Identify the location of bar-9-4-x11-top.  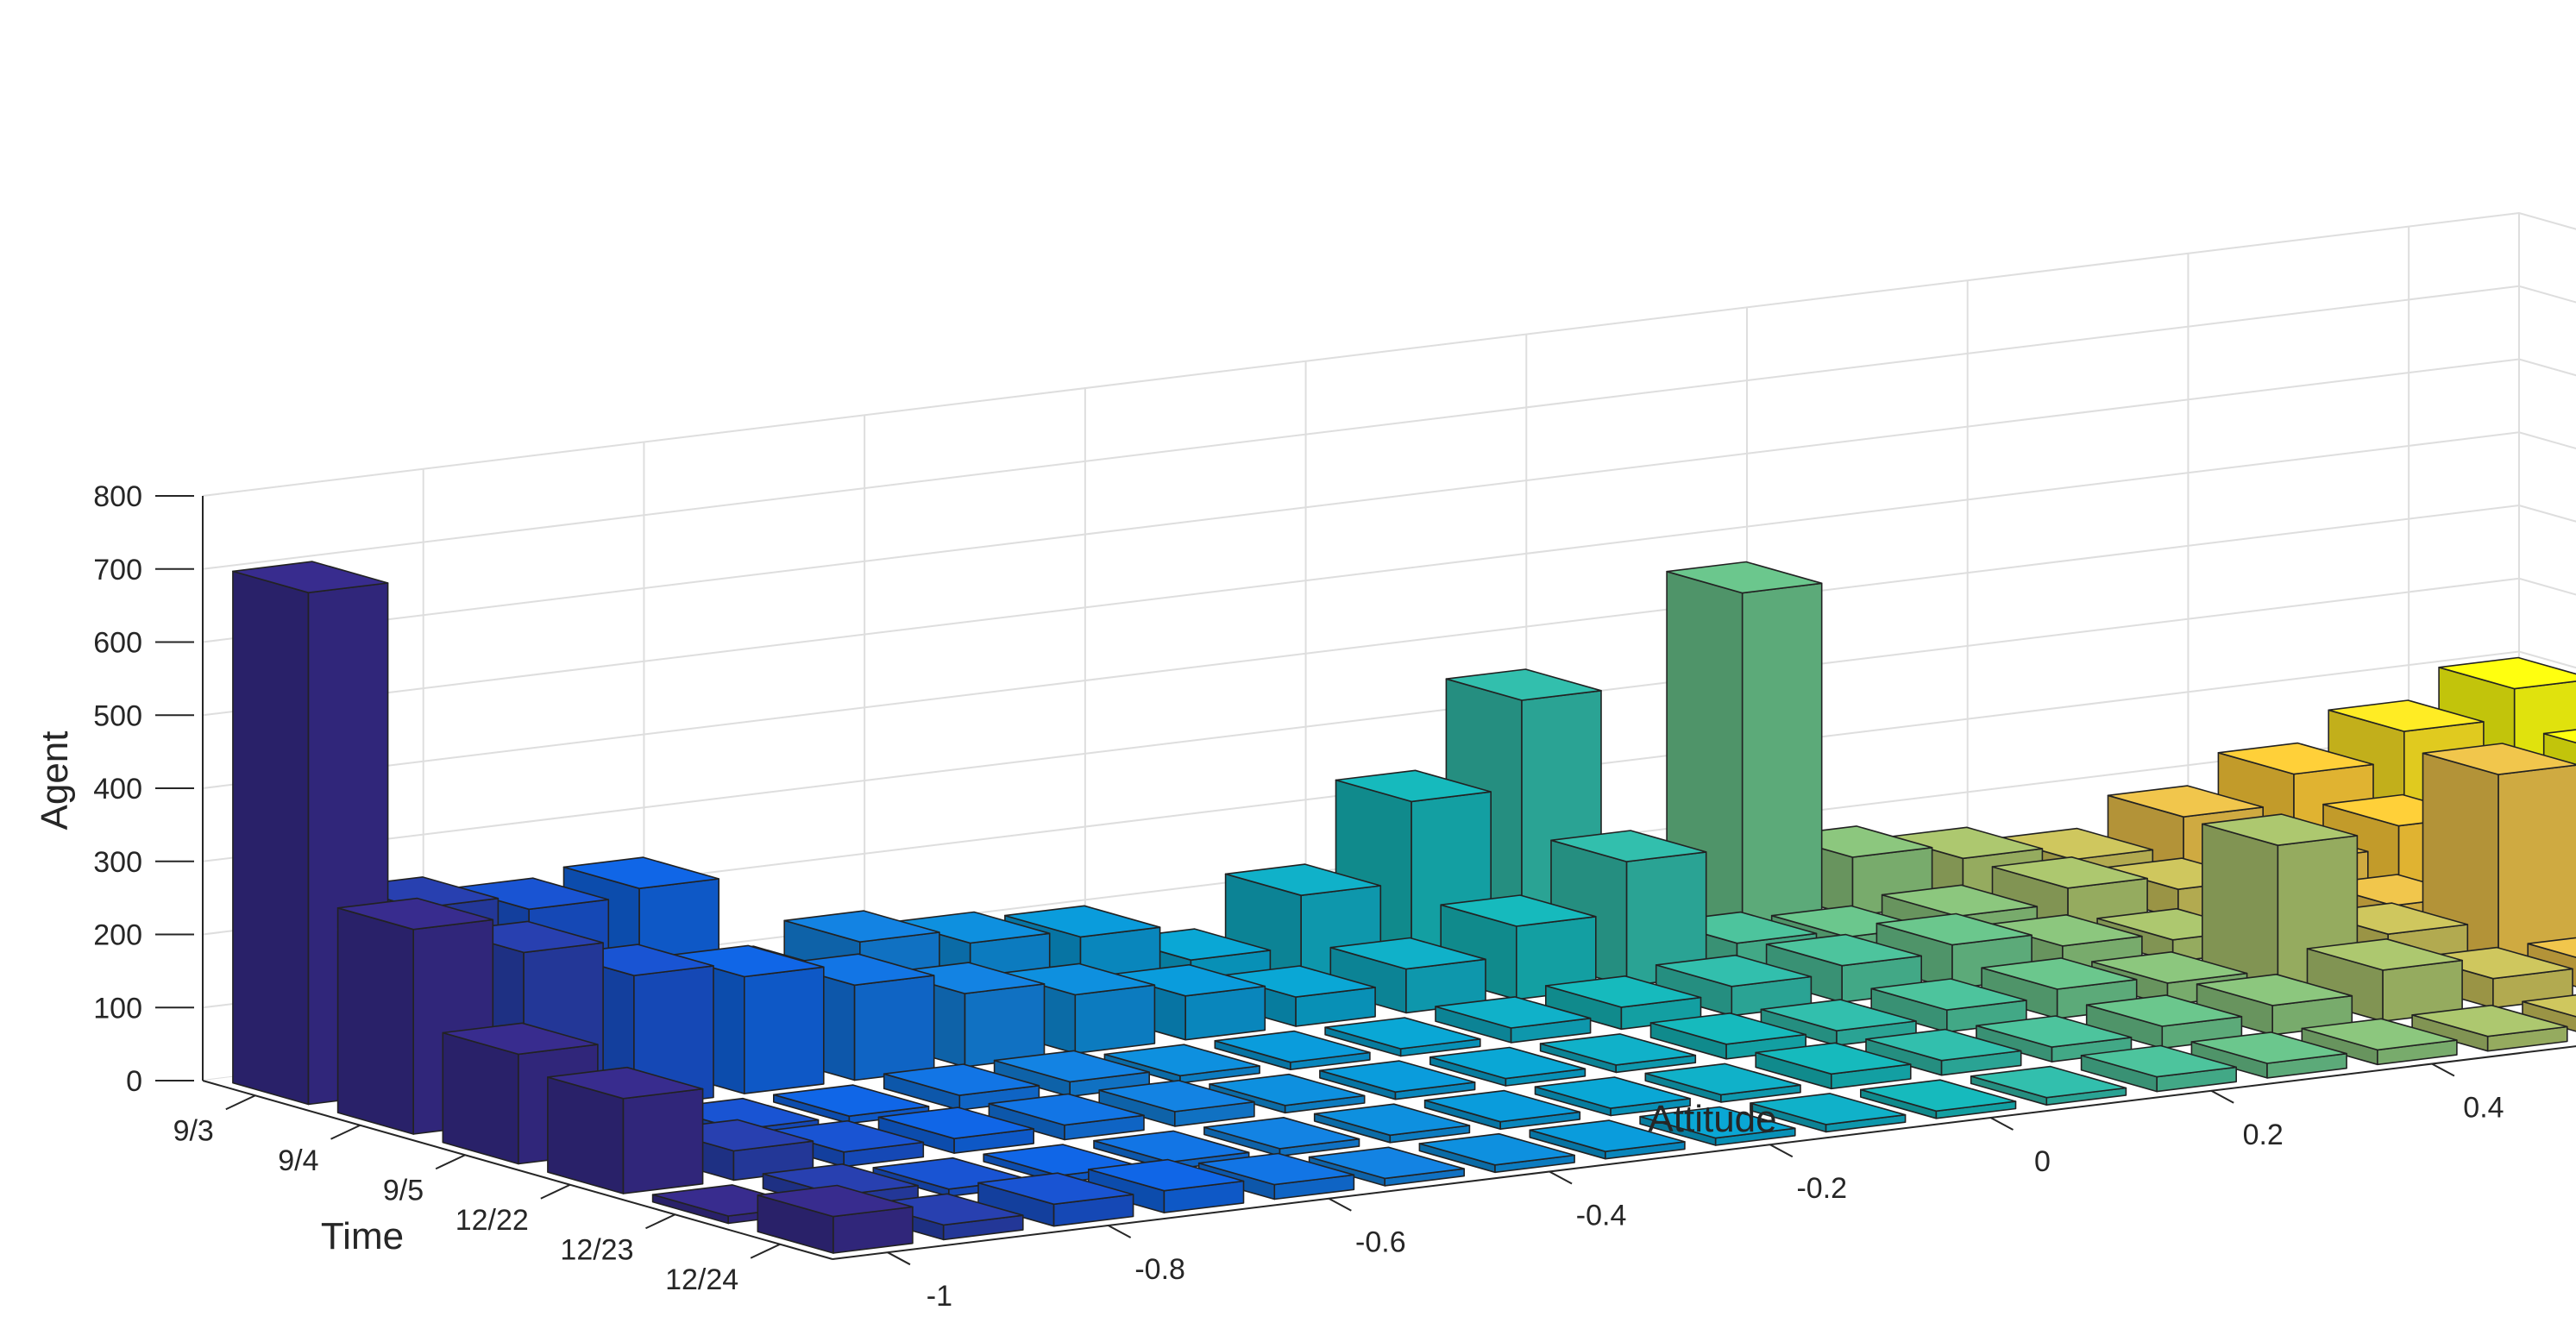
(1628, 846).